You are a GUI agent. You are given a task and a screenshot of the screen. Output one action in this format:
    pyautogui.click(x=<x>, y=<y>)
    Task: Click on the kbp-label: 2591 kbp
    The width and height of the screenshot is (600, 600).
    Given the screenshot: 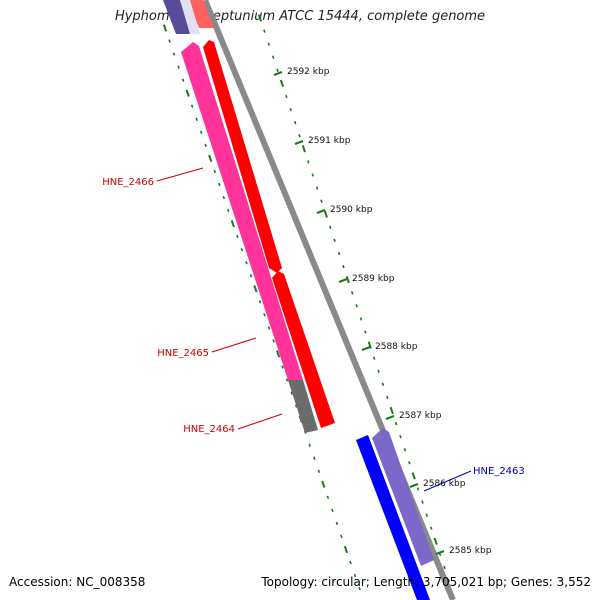 What is the action you would take?
    pyautogui.click(x=329, y=141)
    